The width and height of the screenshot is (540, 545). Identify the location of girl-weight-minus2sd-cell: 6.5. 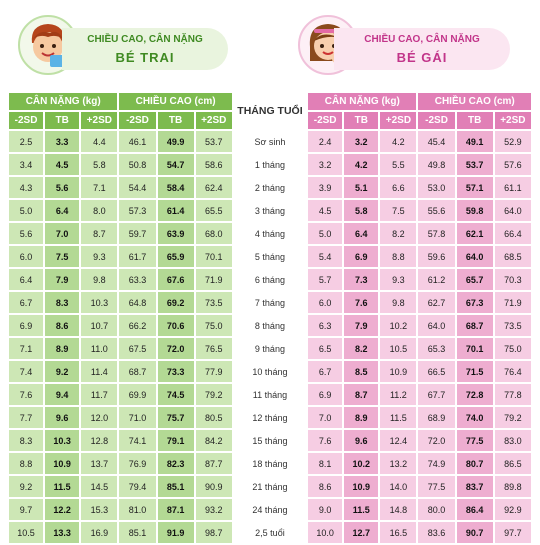
(325, 348).